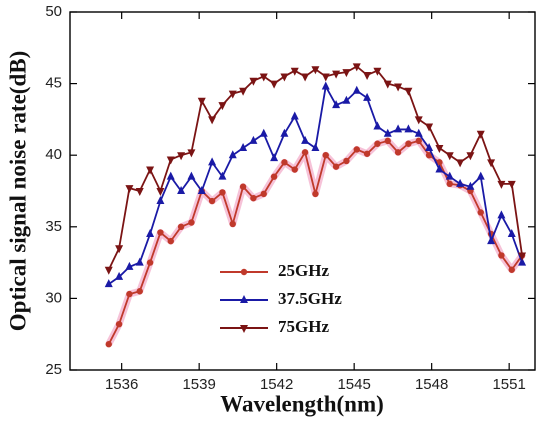 This screenshot has height=425, width=550. Describe the element at coordinates (53, 369) in the screenshot. I see `y-tick-label: 25` at that location.